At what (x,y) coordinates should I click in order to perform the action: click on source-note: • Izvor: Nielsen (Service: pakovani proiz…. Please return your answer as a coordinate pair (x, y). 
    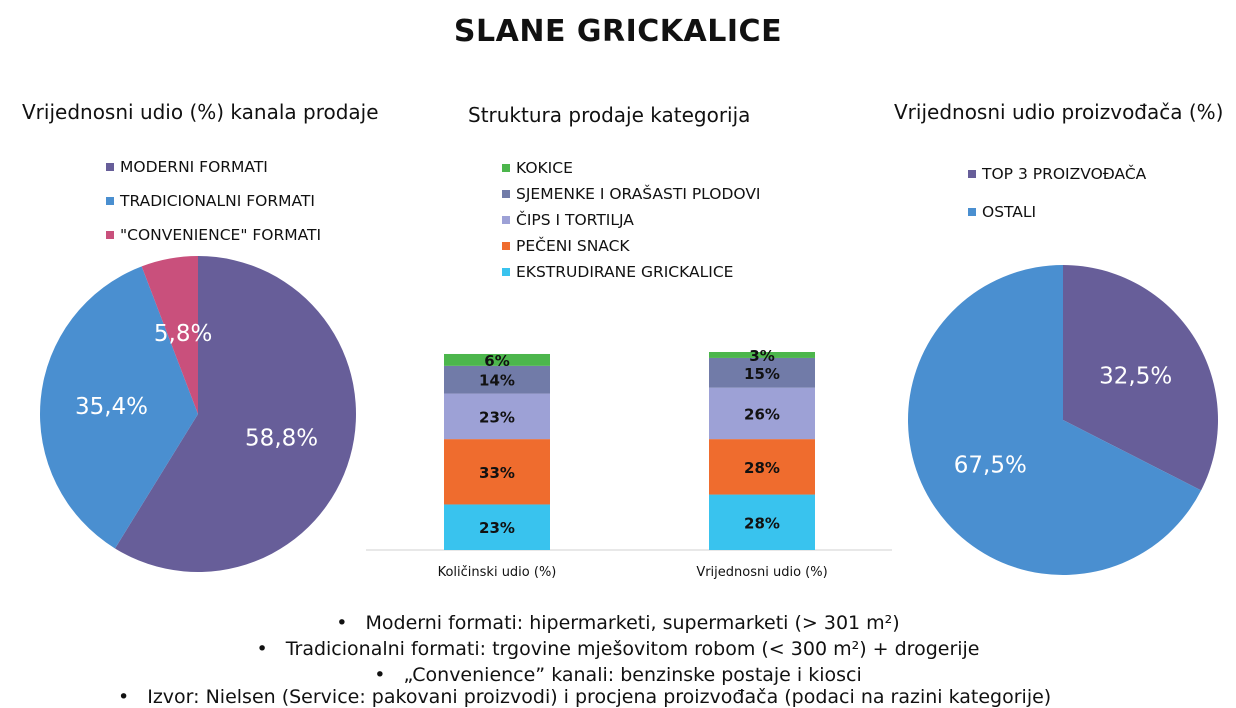
    Looking at the image, I should click on (584, 697).